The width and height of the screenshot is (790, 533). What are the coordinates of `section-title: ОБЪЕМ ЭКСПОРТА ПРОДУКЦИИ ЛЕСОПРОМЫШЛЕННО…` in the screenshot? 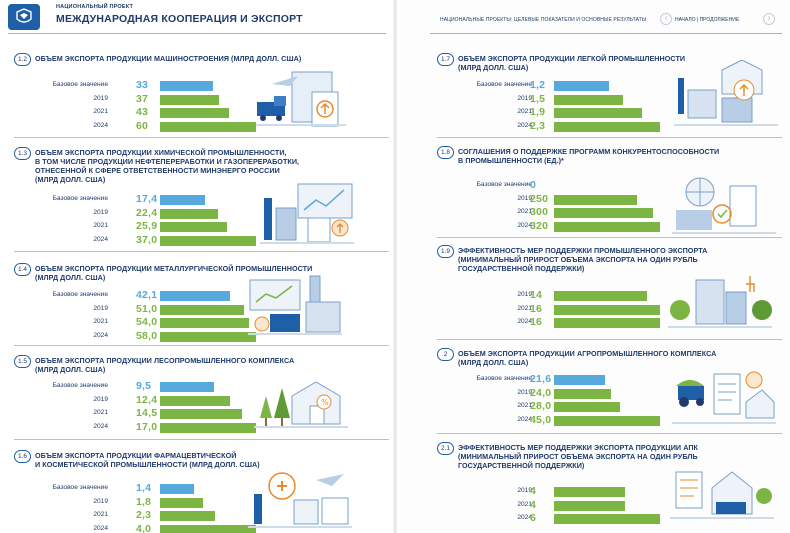 It's located at (205, 365).